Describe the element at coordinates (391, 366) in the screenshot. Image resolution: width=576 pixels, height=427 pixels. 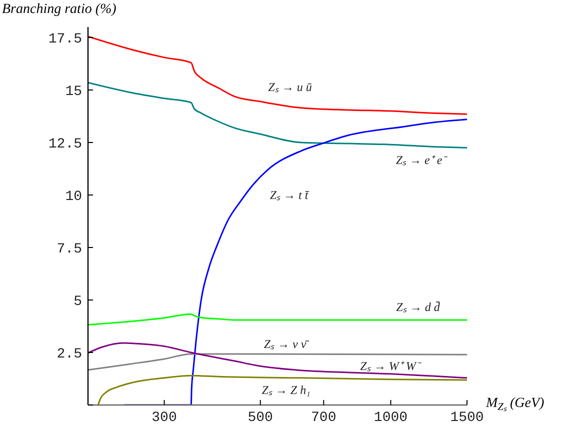
I see `series-label: Zₛ → W⁺ W⁻` at that location.